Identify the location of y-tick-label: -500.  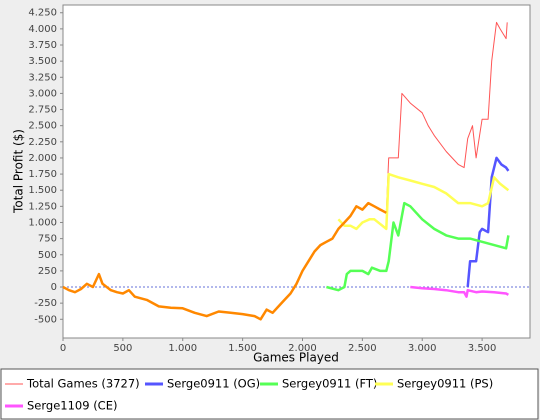
(45, 319).